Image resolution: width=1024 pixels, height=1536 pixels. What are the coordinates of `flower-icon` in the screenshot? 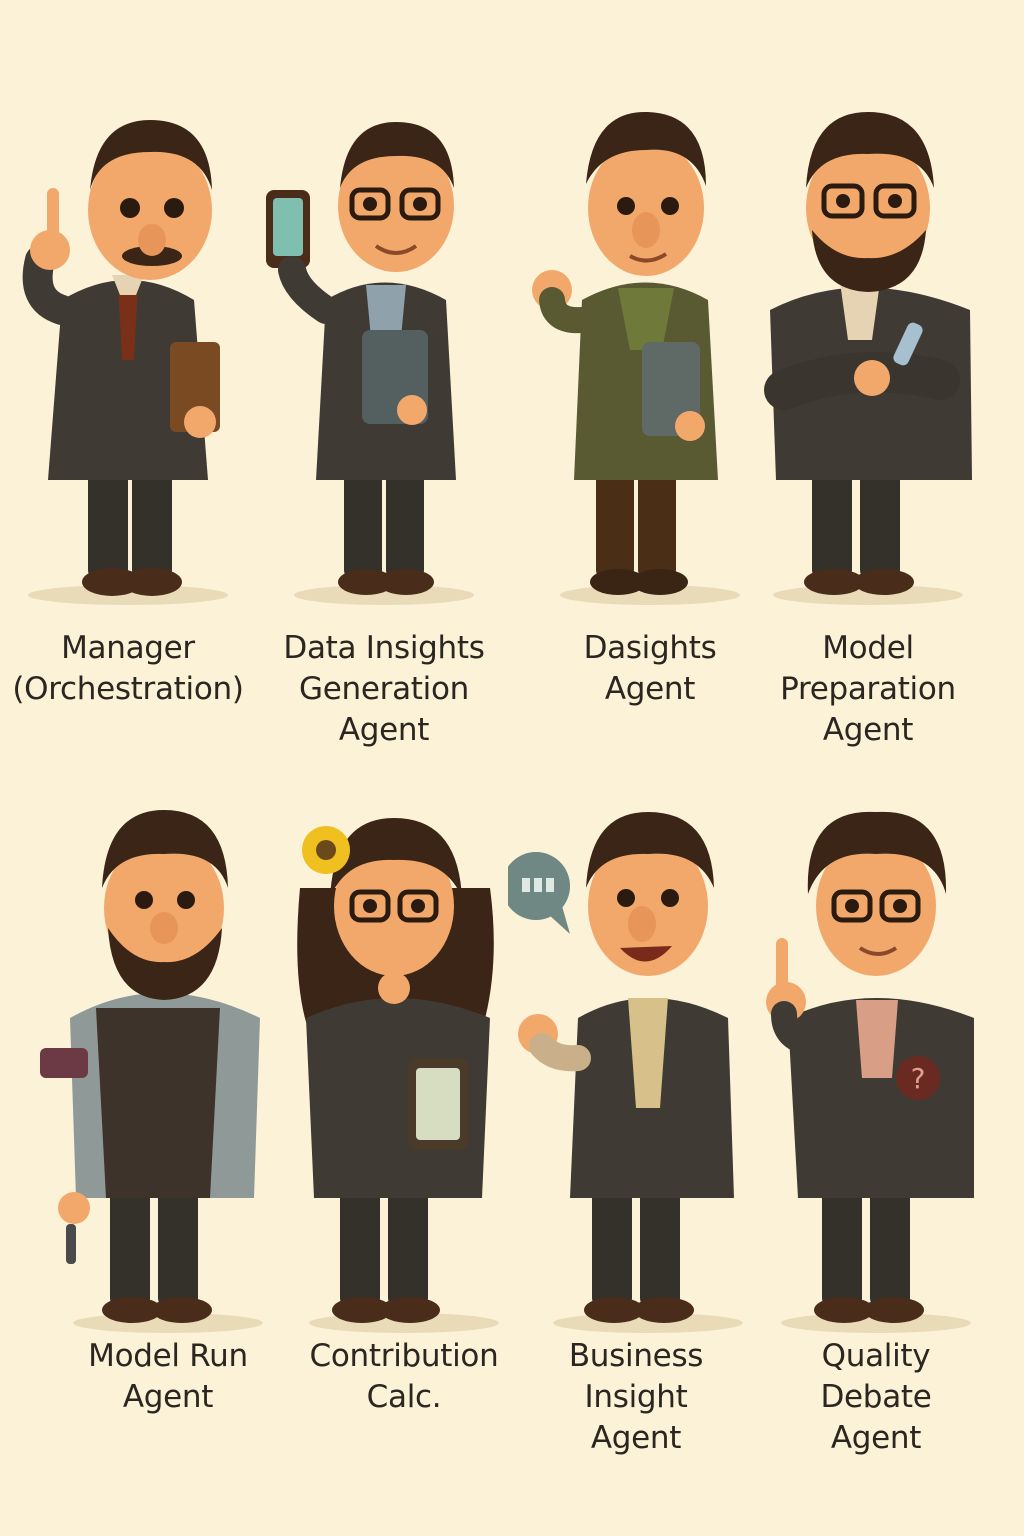 It's located at (326, 850).